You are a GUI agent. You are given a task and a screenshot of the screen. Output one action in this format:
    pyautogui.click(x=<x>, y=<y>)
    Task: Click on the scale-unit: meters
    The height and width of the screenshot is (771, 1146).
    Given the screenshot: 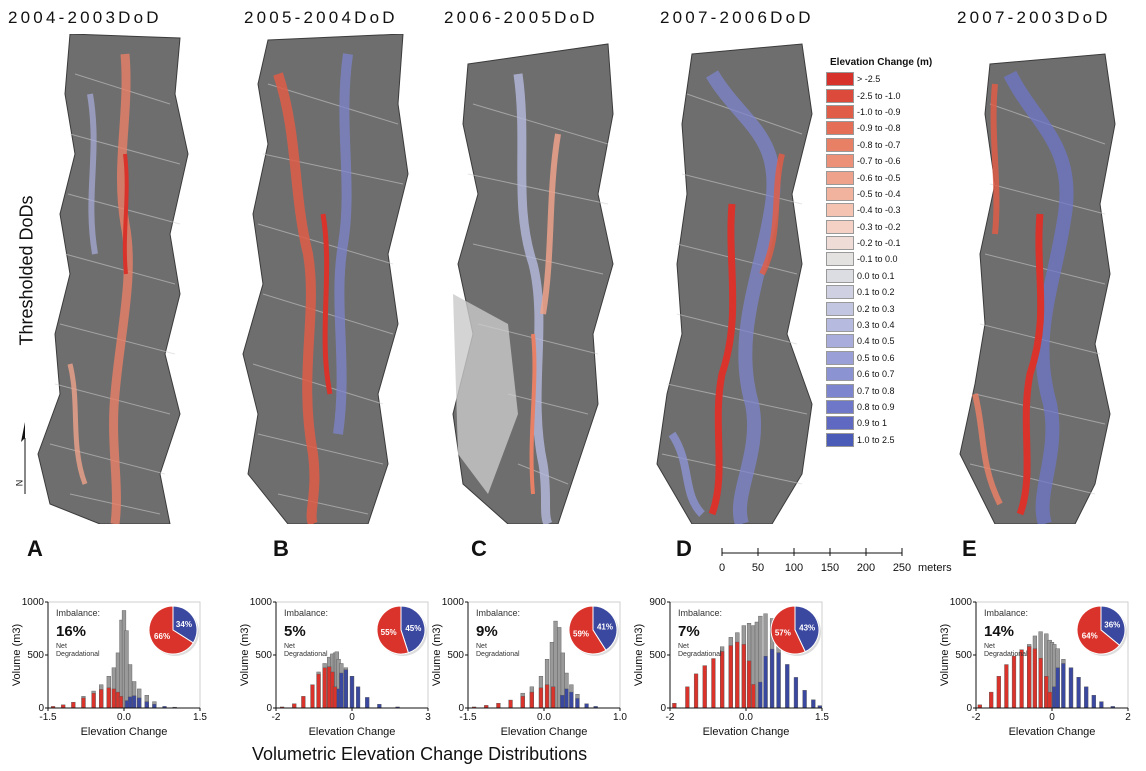 What is the action you would take?
    pyautogui.click(x=935, y=568)
    